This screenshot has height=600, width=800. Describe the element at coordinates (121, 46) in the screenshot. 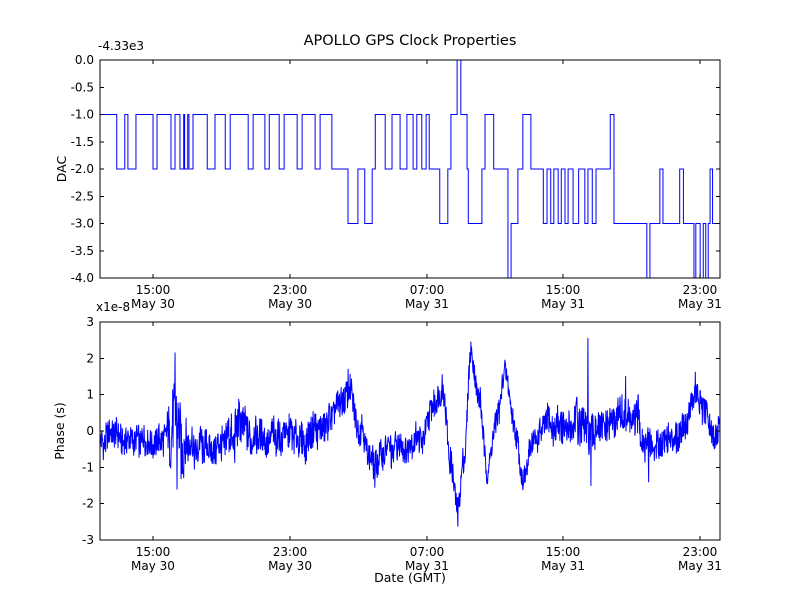

I see `dac-offset-label: -4.33e3` at that location.